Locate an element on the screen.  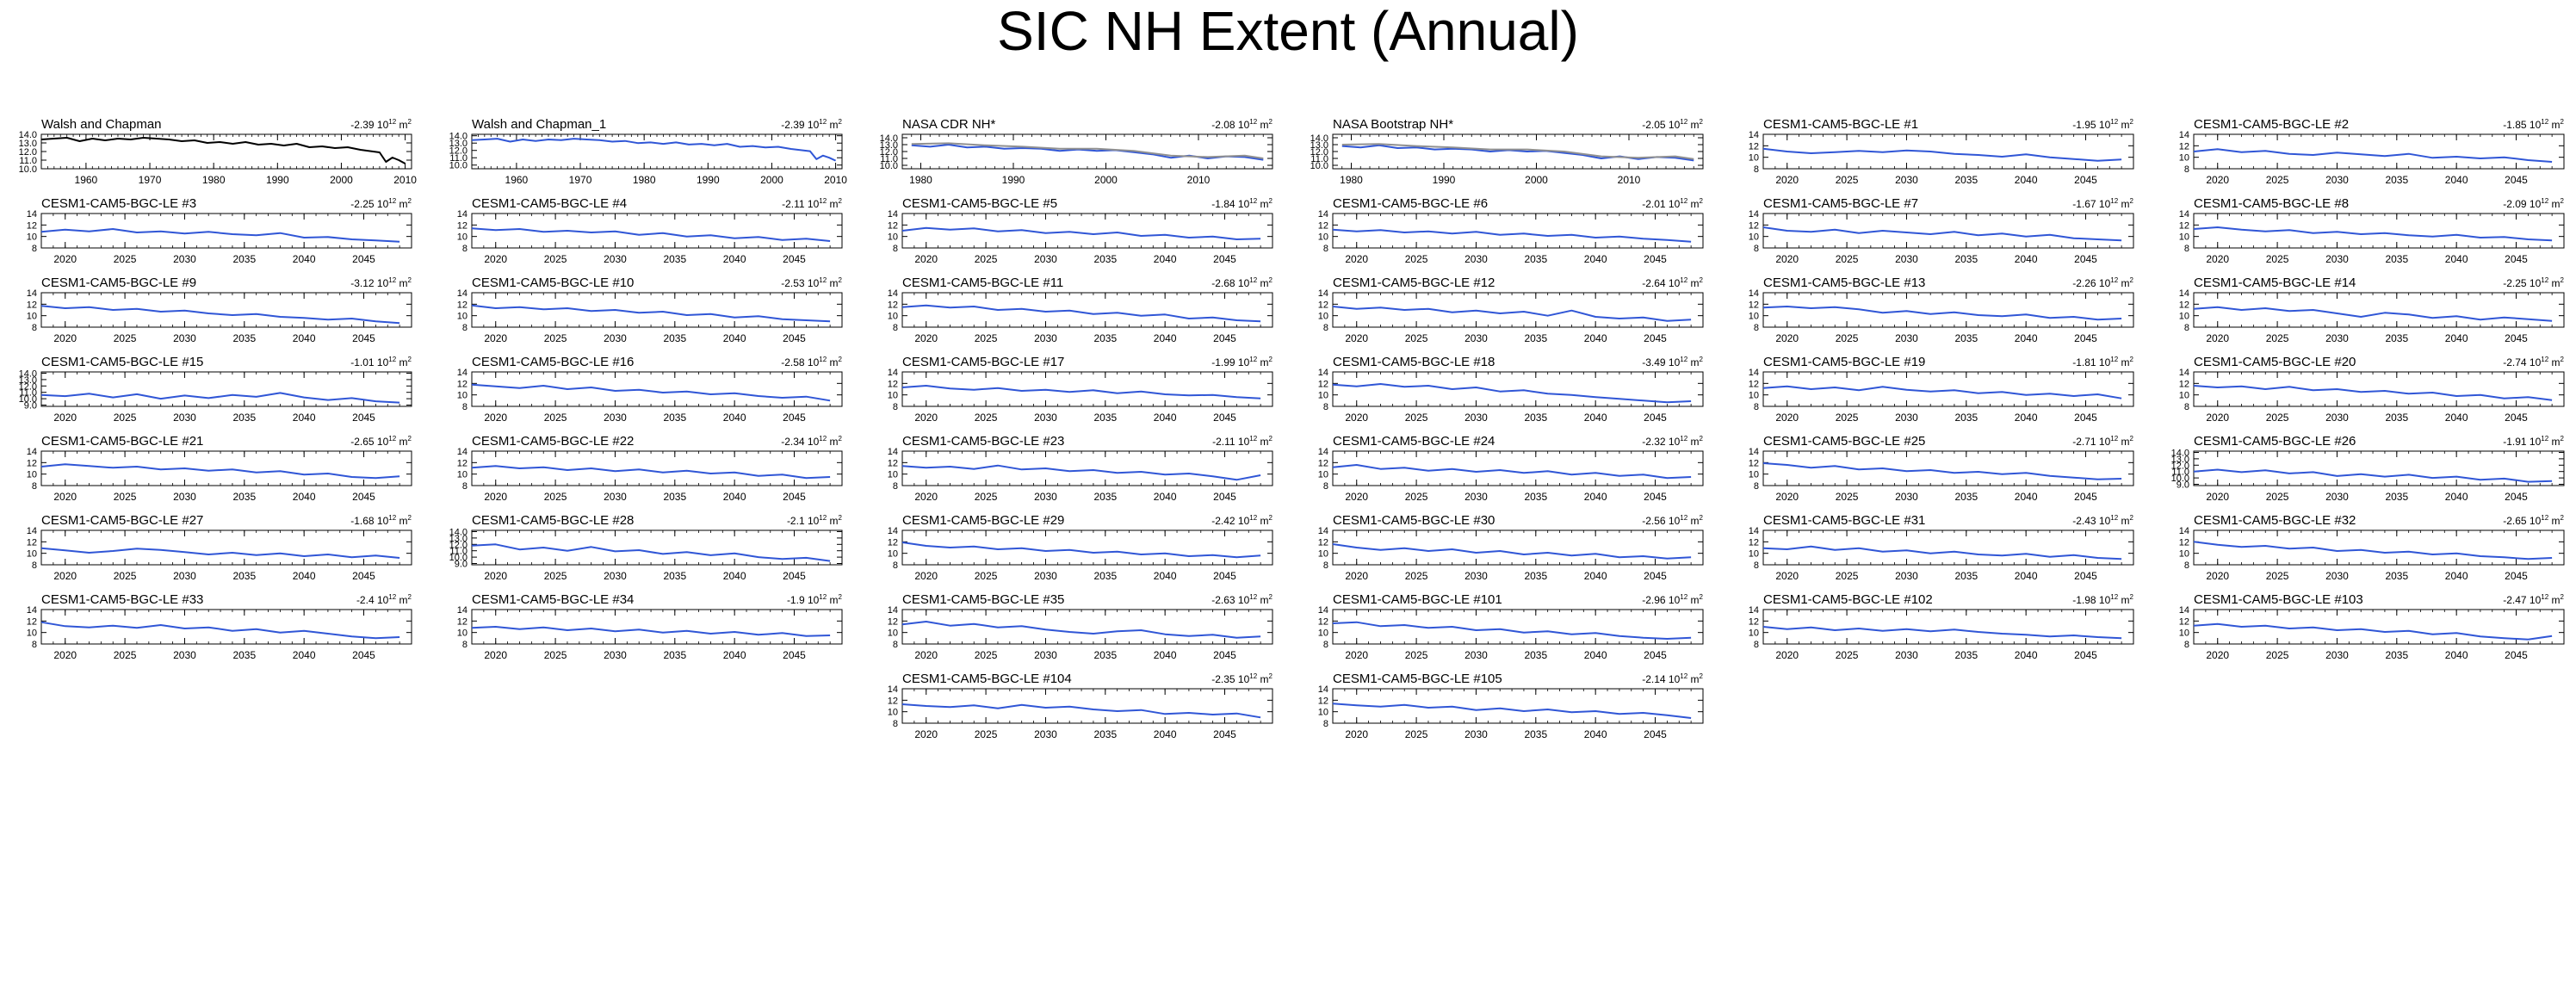
y-tick-label: 14.0 is located at coordinates (2180, 453).